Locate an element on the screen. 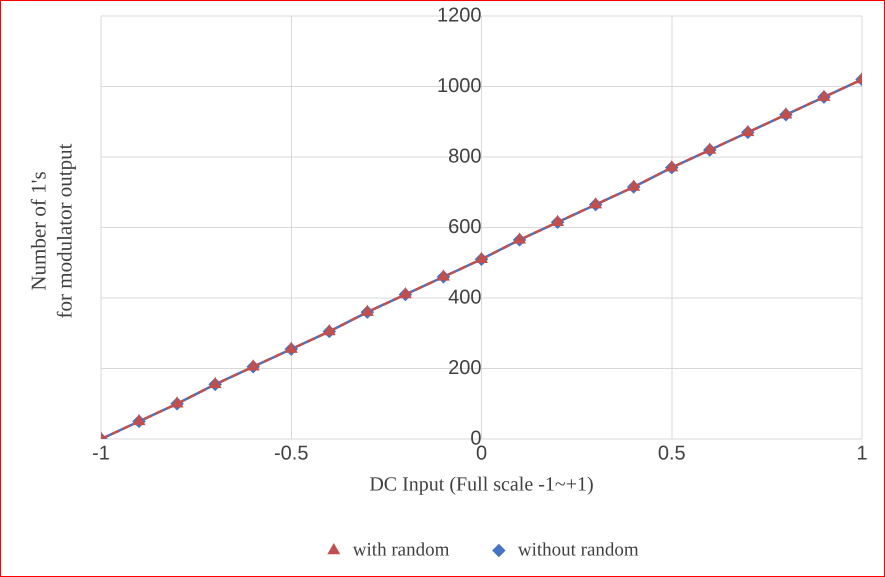  y-tick-label: 200 is located at coordinates (465, 368).